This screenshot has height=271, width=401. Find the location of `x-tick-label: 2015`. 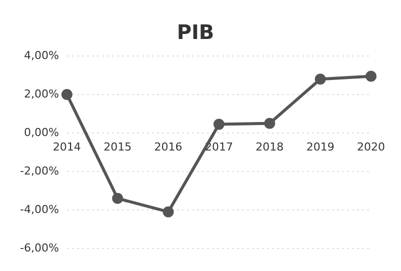

x-tick-label: 2015 is located at coordinates (118, 147).